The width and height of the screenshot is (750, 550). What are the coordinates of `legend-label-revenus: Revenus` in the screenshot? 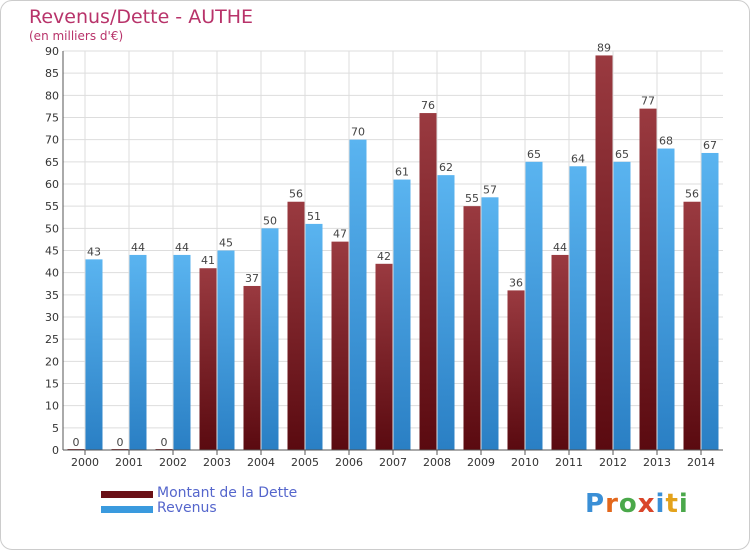 It's located at (187, 508).